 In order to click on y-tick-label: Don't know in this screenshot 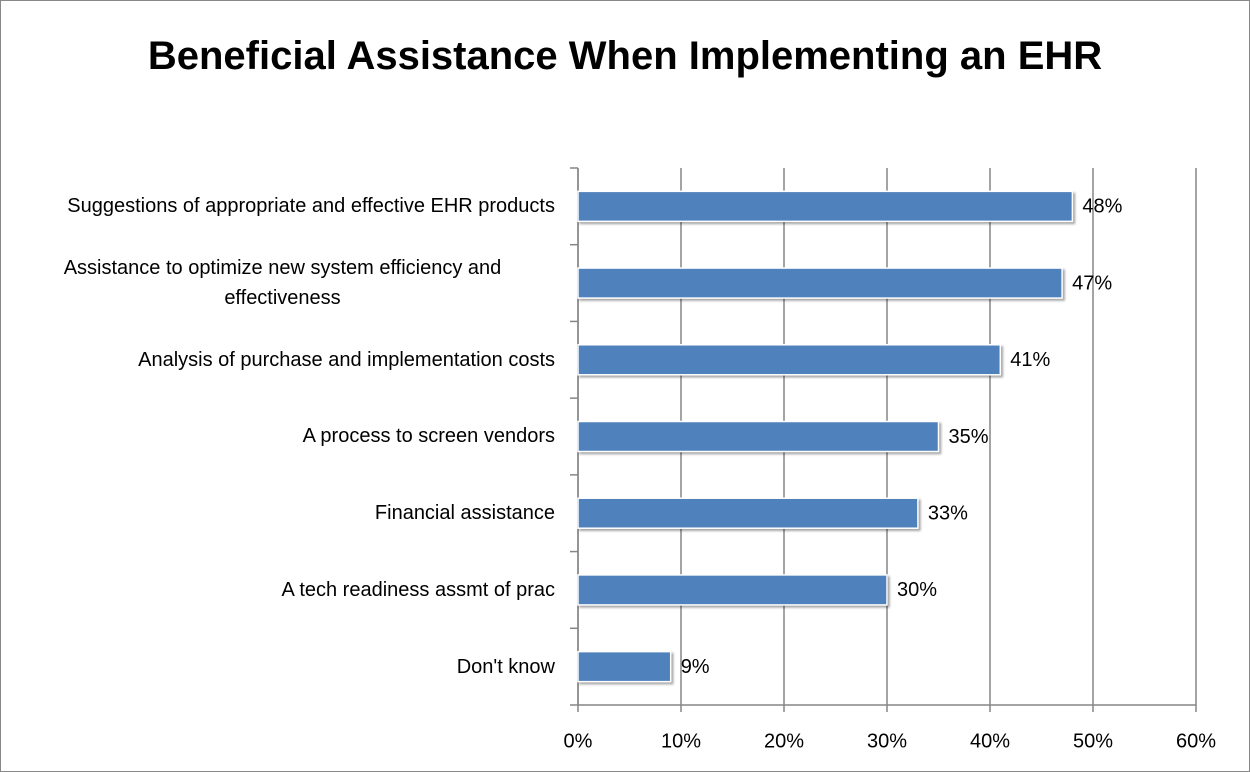, I will do `click(282, 666)`.